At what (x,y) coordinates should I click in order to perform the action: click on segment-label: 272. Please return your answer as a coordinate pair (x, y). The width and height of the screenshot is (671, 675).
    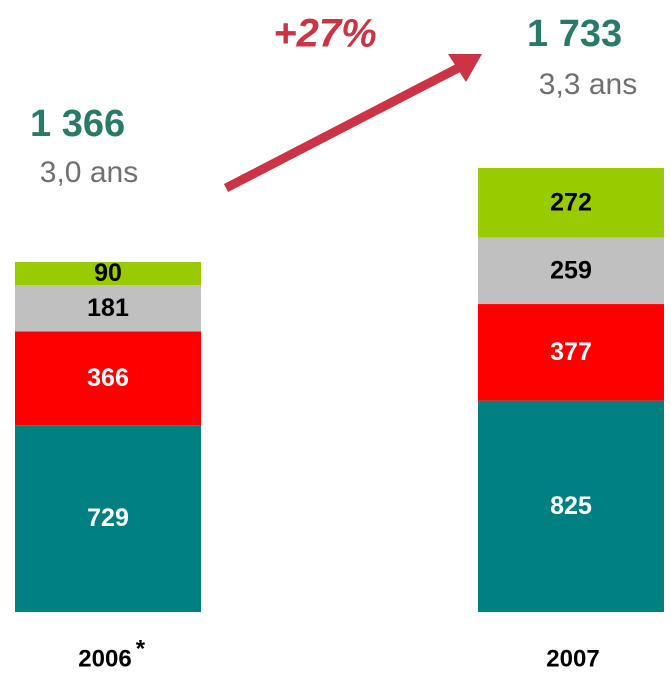
    Looking at the image, I should click on (571, 202).